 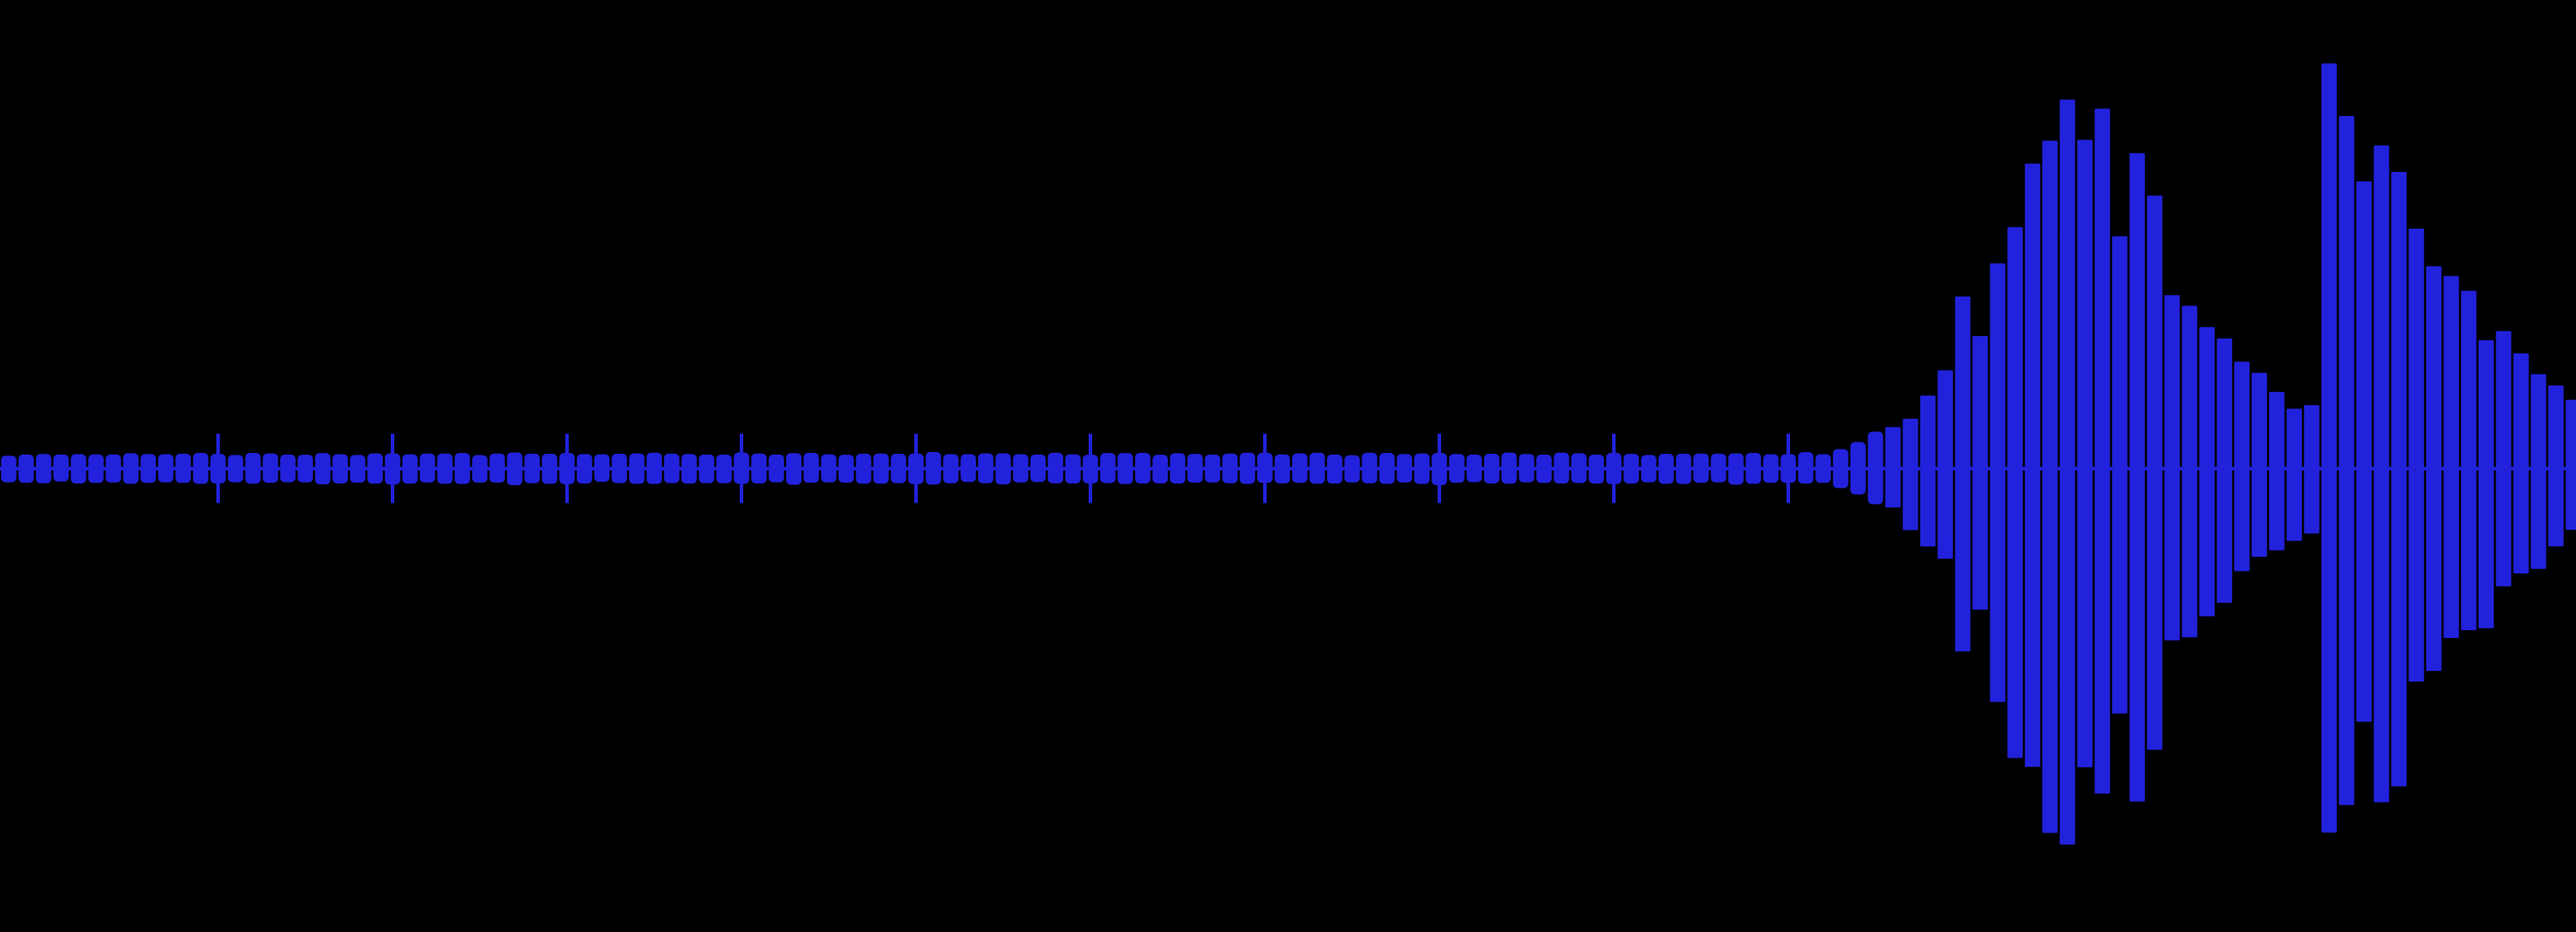 I want to click on waveform-spike-group, so click(x=1288, y=469).